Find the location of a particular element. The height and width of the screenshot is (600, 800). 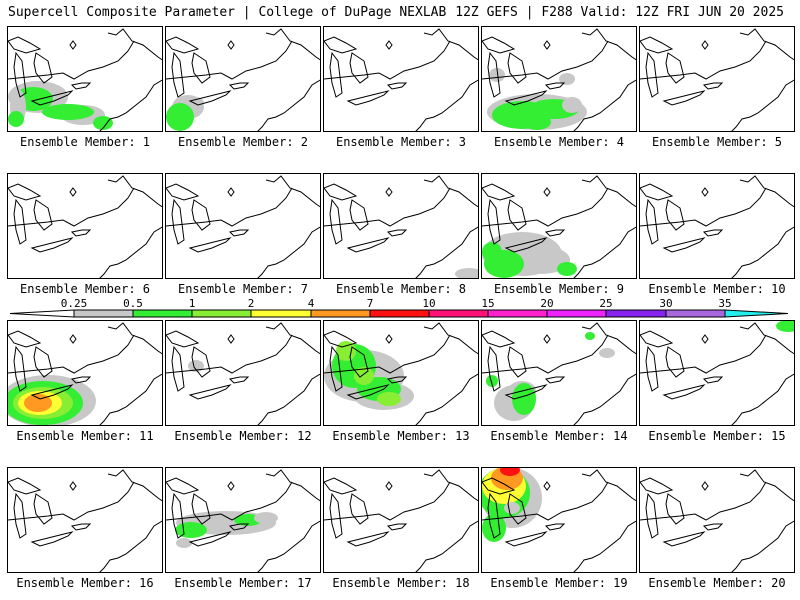

colorbar-tick-label: 7 is located at coordinates (370, 303).